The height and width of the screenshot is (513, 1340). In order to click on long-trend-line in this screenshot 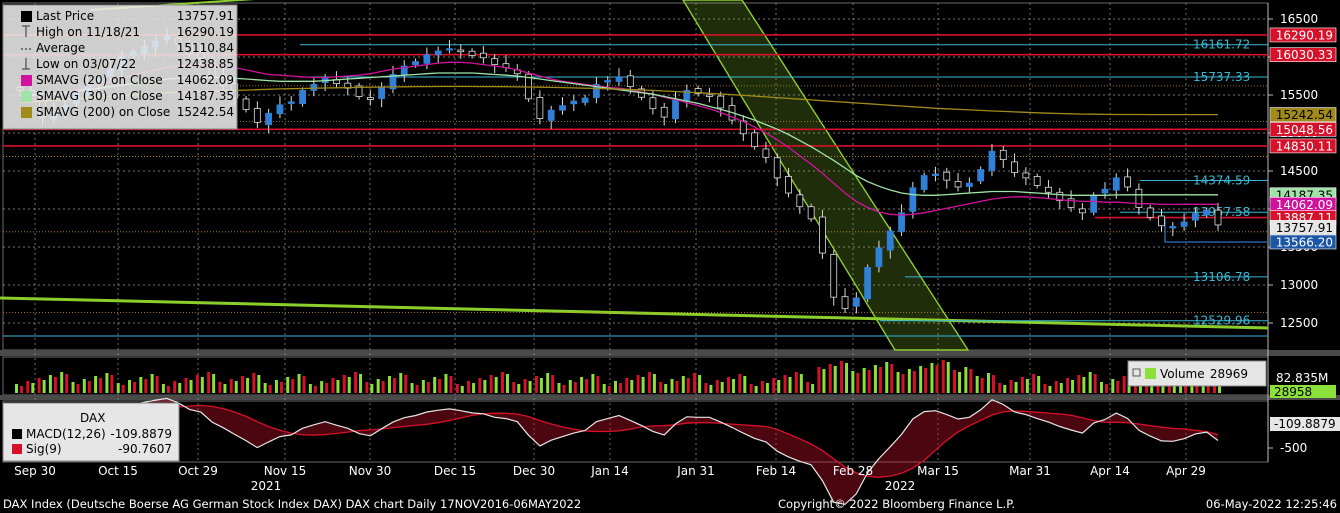, I will do `click(634, 313)`.